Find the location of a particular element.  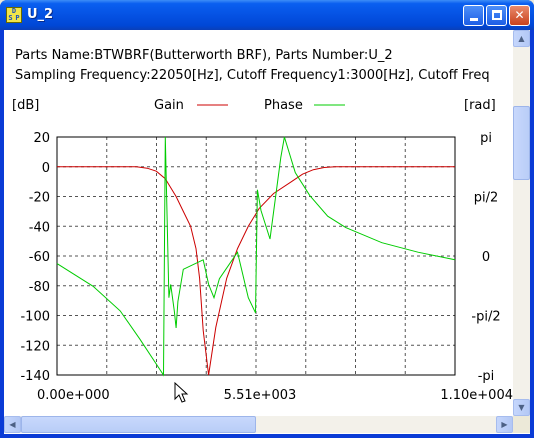

right-tick-label: pi is located at coordinates (486, 138).